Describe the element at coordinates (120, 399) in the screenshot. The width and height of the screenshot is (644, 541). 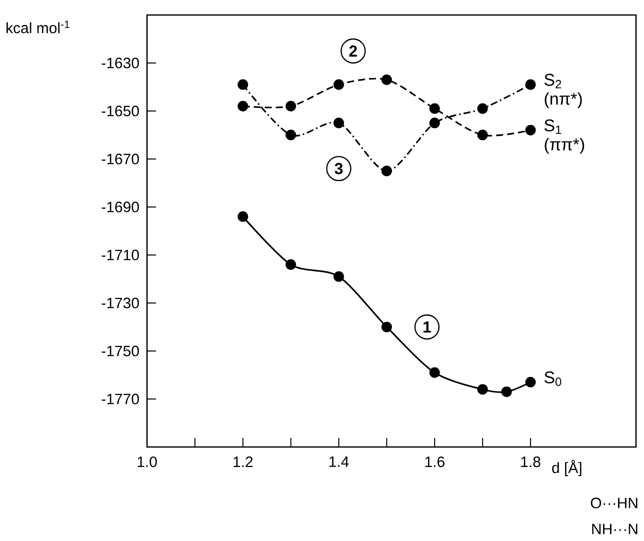
I see `y-tick-label: -1770` at that location.